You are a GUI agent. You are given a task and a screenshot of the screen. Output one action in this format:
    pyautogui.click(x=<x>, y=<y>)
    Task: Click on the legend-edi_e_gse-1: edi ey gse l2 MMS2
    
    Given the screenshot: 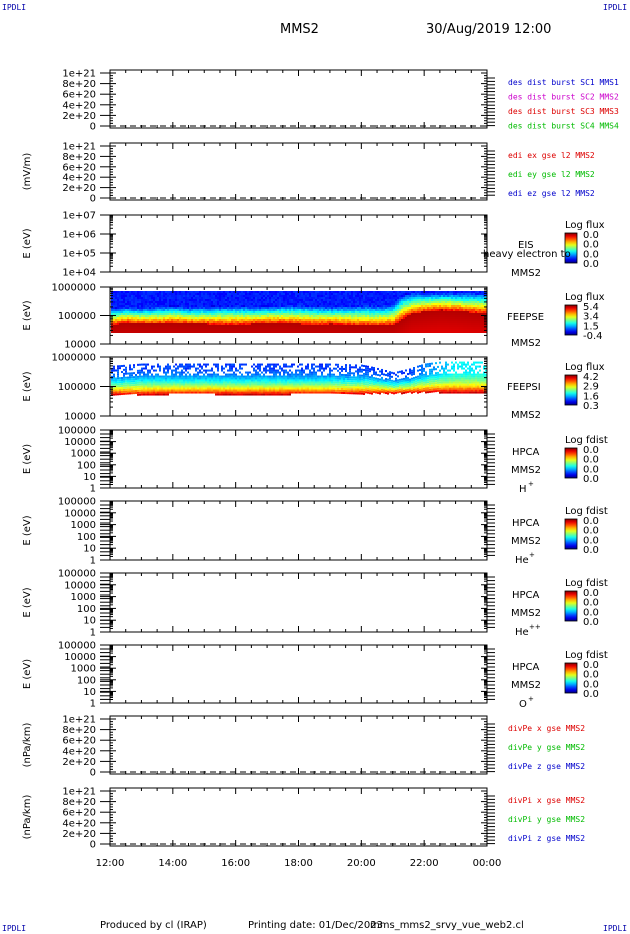 What is the action you would take?
    pyautogui.click(x=551, y=174)
    